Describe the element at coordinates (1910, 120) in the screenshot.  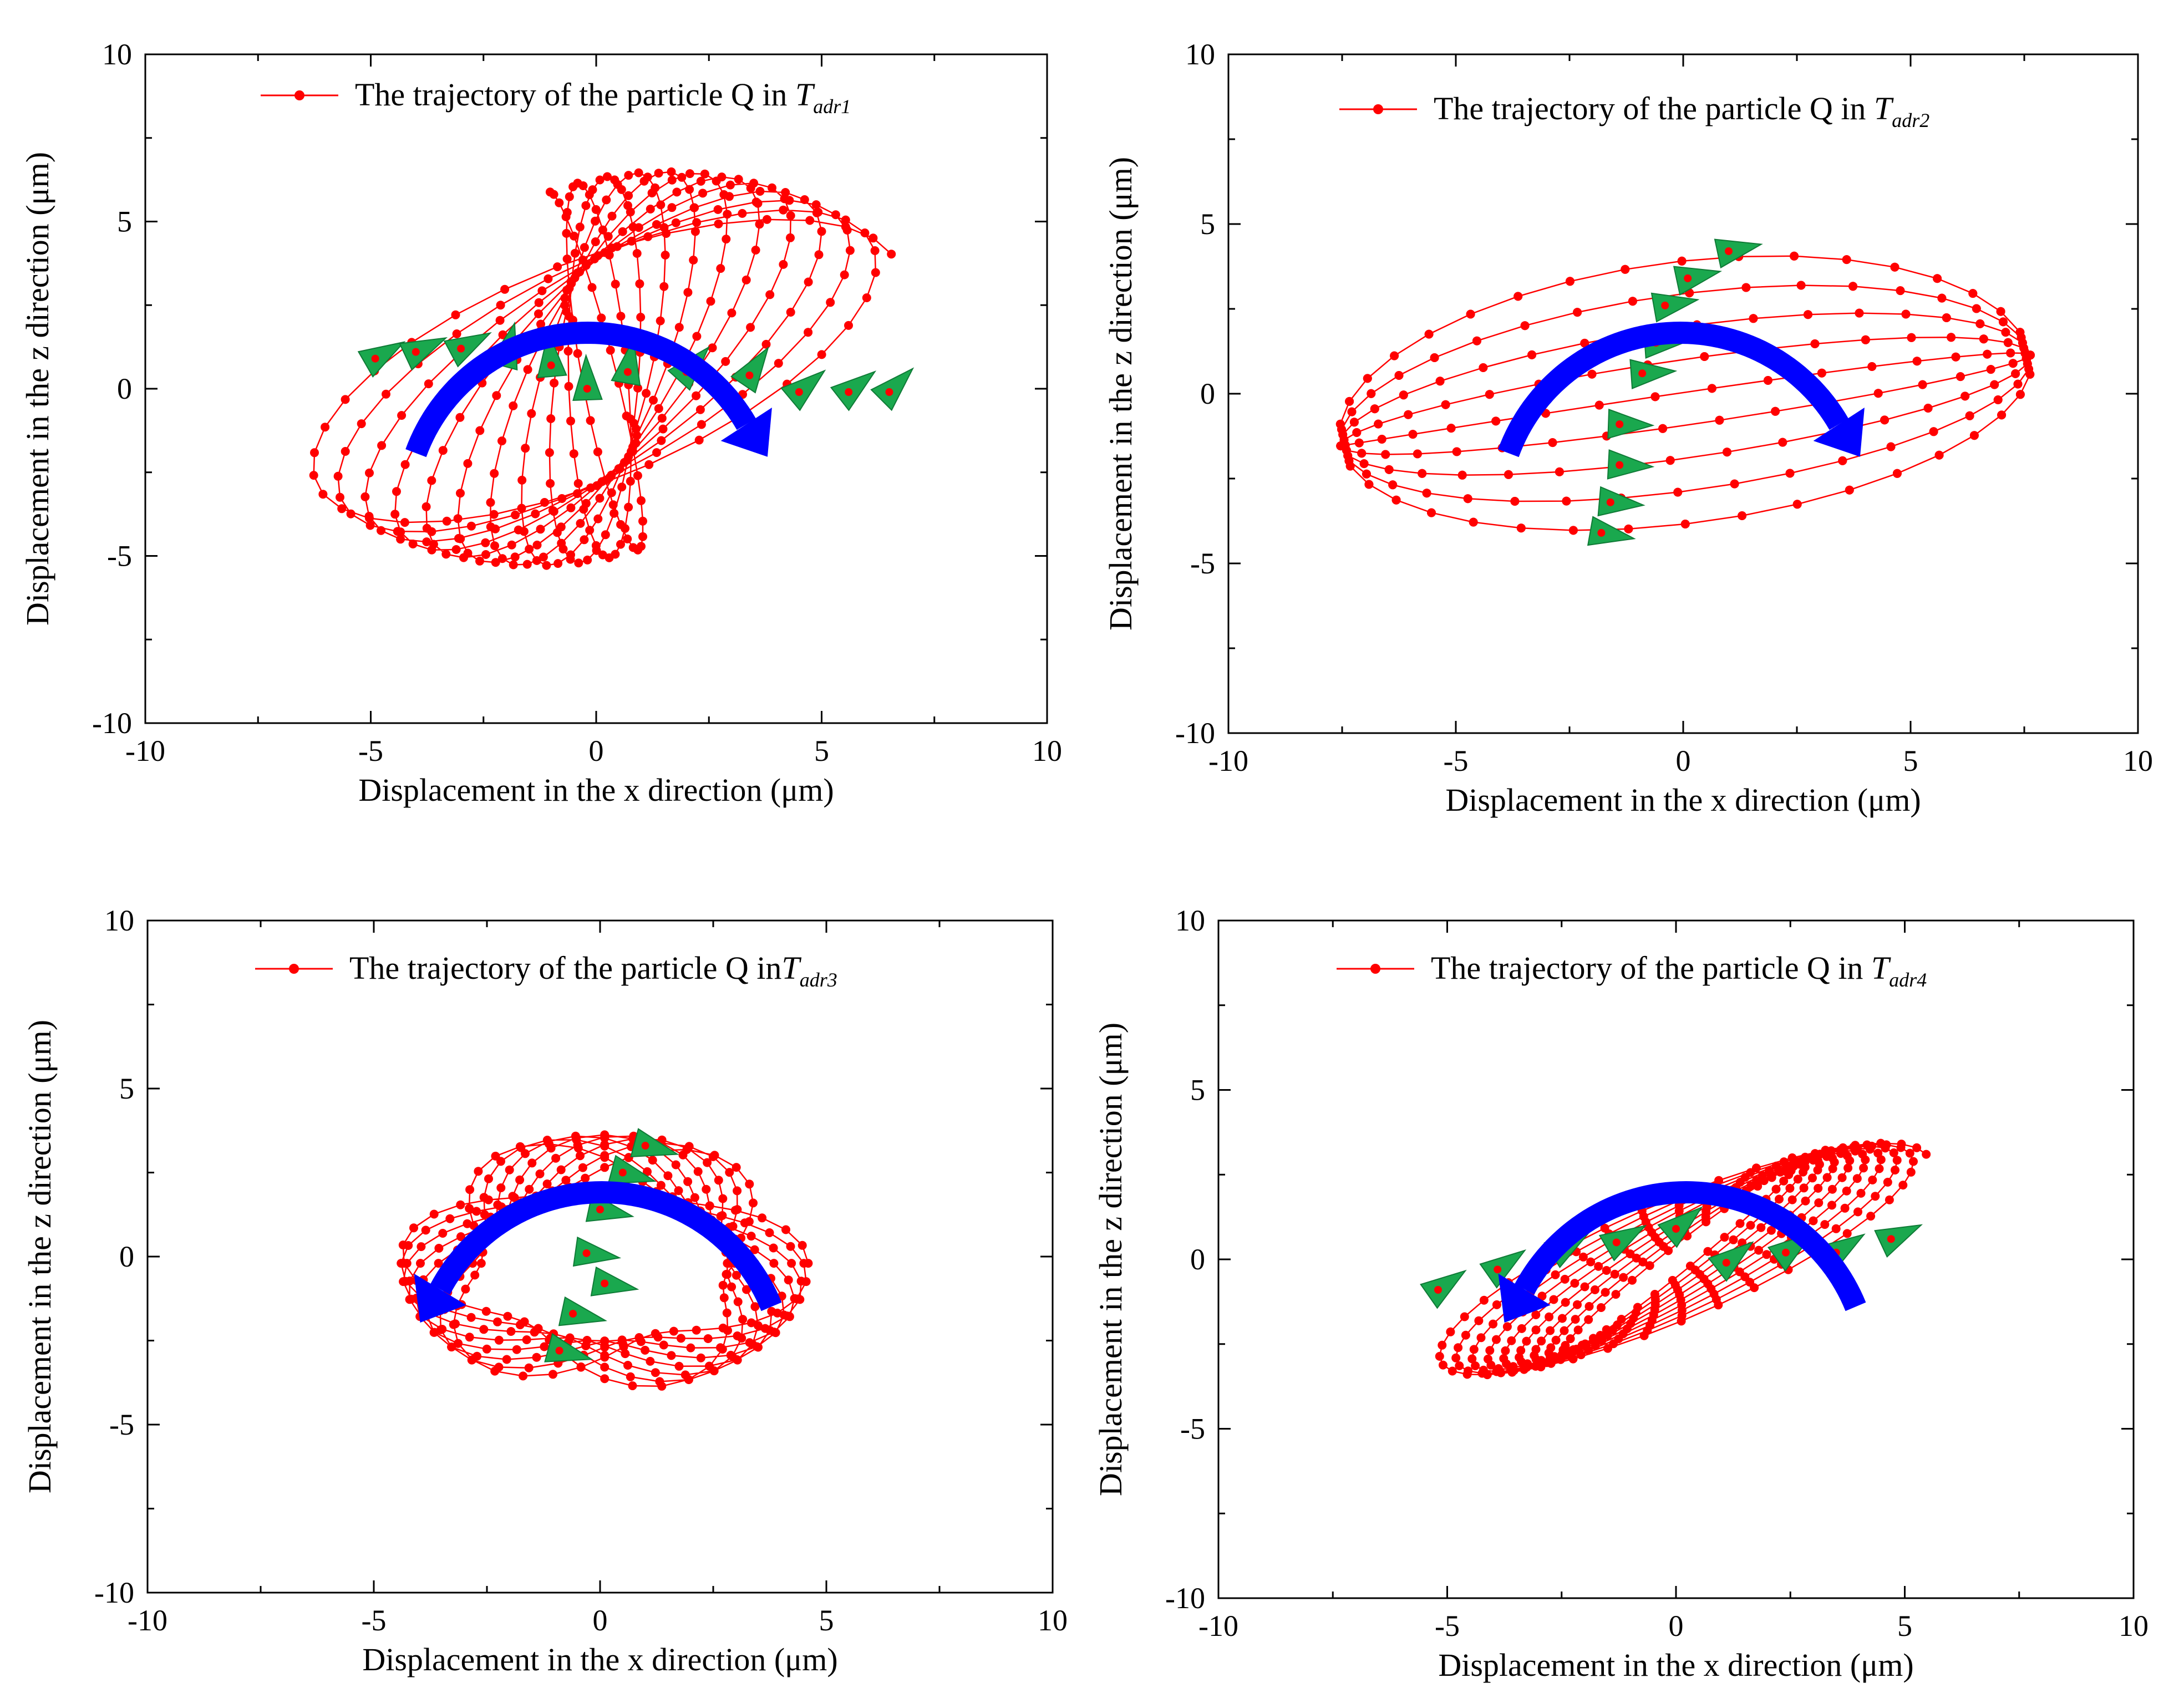
I see `legend-subscript: adr2` at that location.